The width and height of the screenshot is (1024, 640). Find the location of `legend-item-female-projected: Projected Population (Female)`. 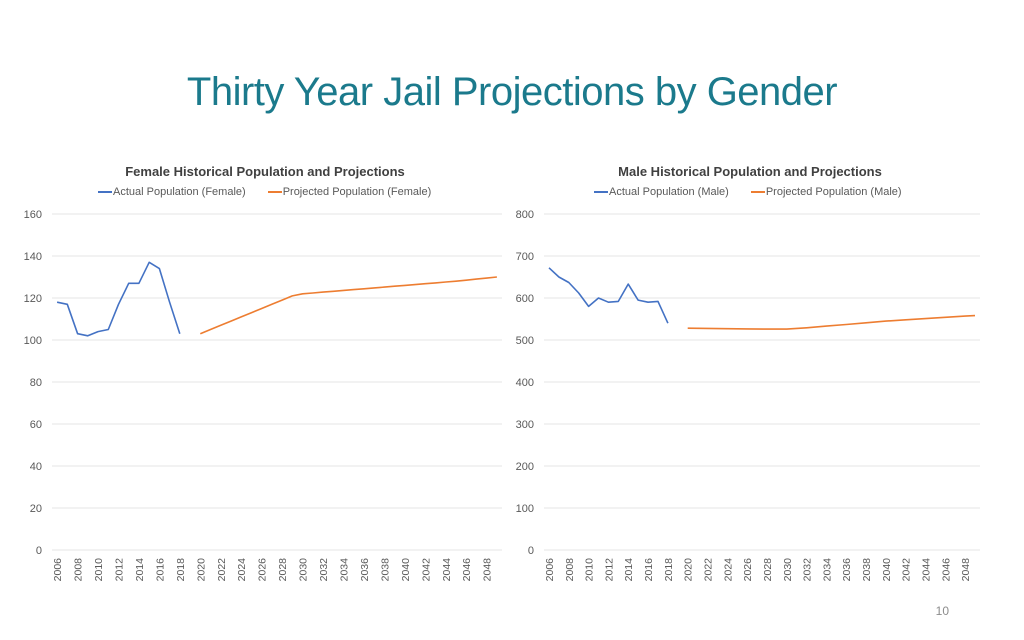

legend-item-female-projected: Projected Population (Female) is located at coordinates (349, 192).